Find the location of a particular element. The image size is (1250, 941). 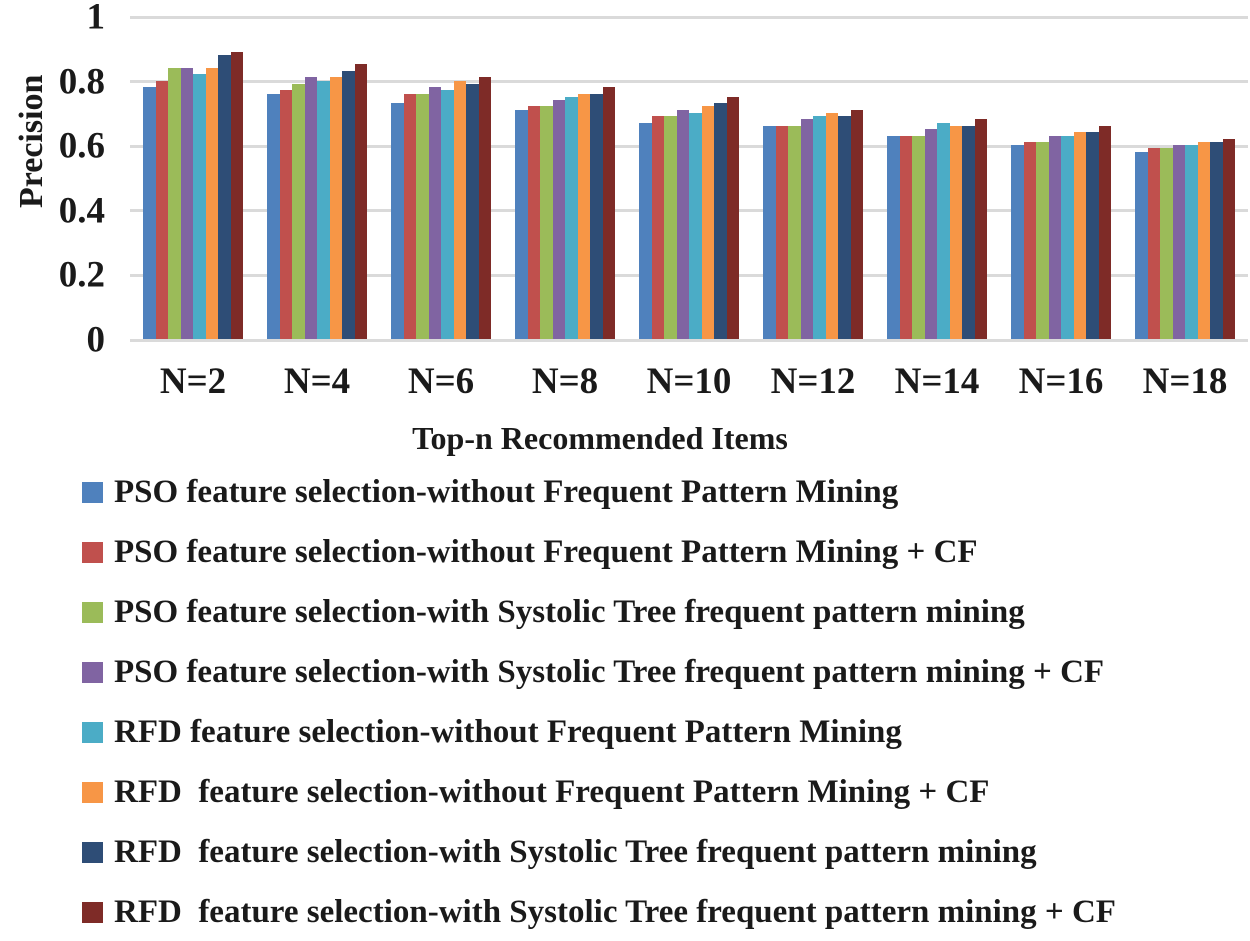

bar-series5-N=4 is located at coordinates (323, 209).